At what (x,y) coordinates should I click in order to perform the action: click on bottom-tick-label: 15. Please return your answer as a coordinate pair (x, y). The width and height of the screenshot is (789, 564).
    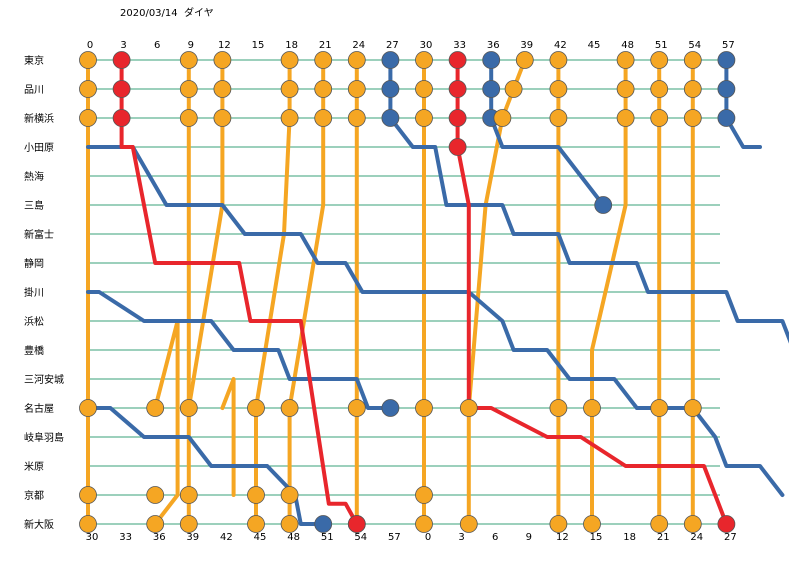
    Looking at the image, I should click on (596, 537).